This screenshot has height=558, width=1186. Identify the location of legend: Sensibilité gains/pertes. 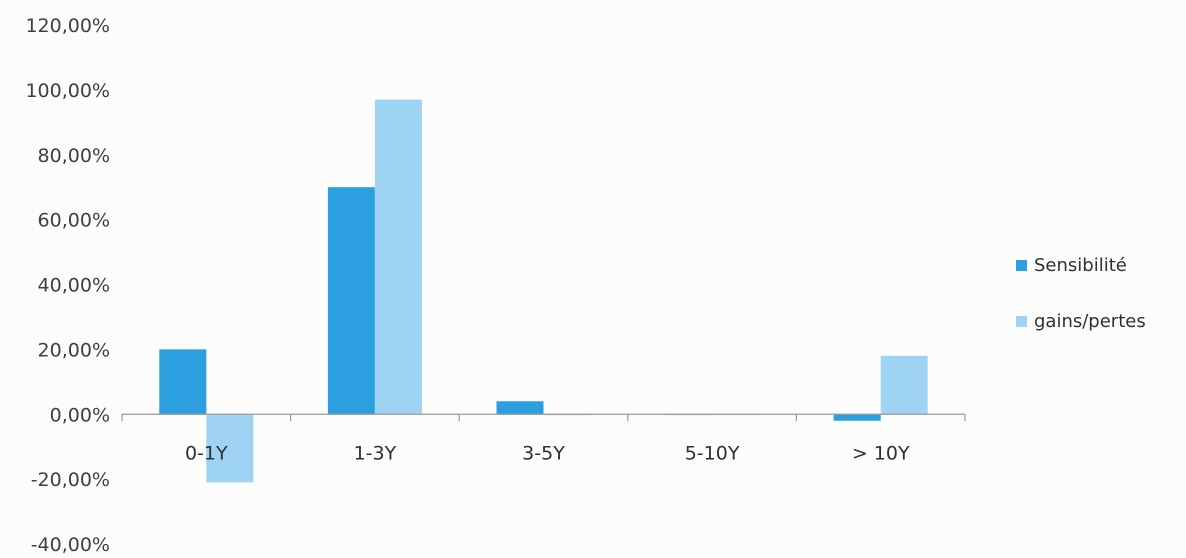
(1081, 293).